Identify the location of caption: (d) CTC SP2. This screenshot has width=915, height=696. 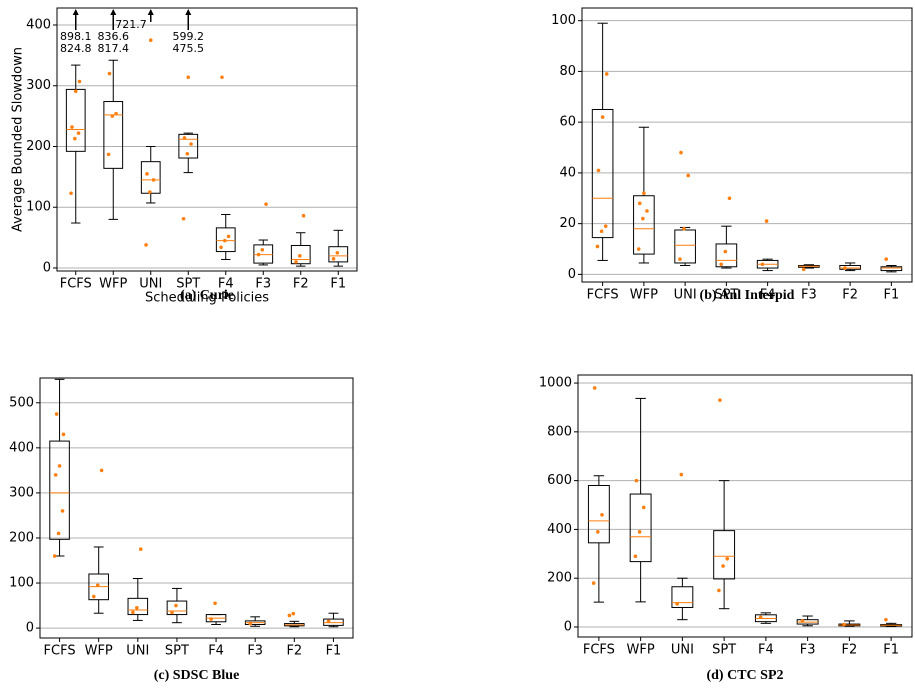
(744, 675).